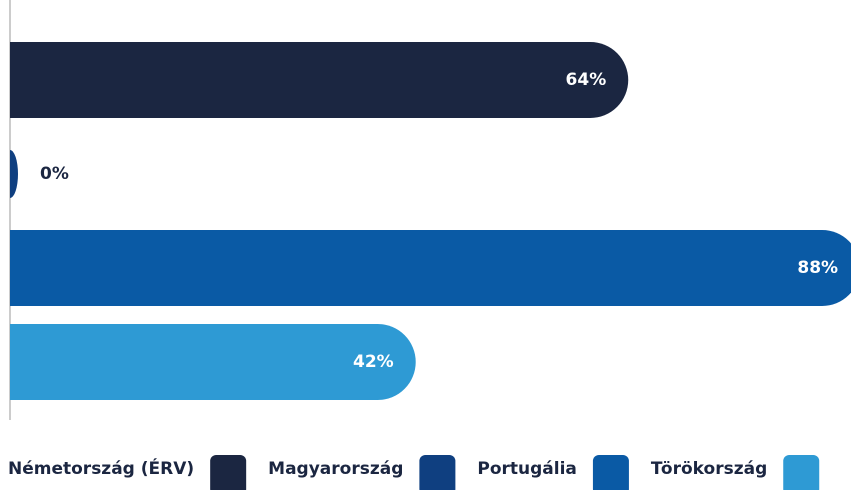 Image resolution: width=851 pixels, height=490 pixels. What do you see at coordinates (586, 80) in the screenshot?
I see `value-label: 64%` at bounding box center [586, 80].